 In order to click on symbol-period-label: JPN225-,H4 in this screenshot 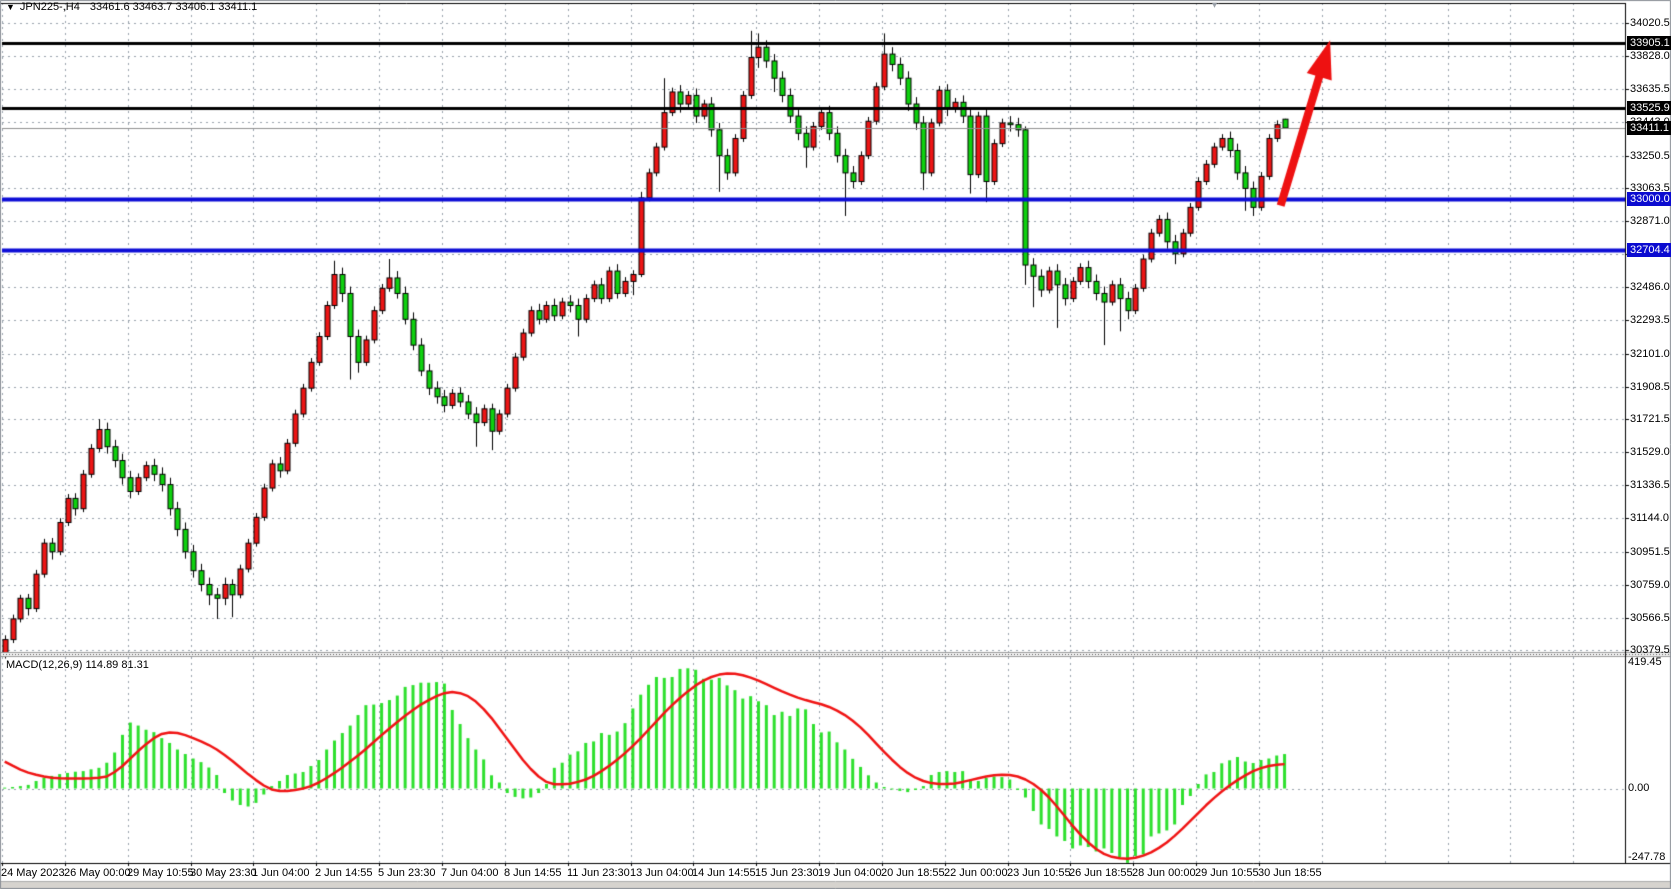, I will do `click(49, 7)`.